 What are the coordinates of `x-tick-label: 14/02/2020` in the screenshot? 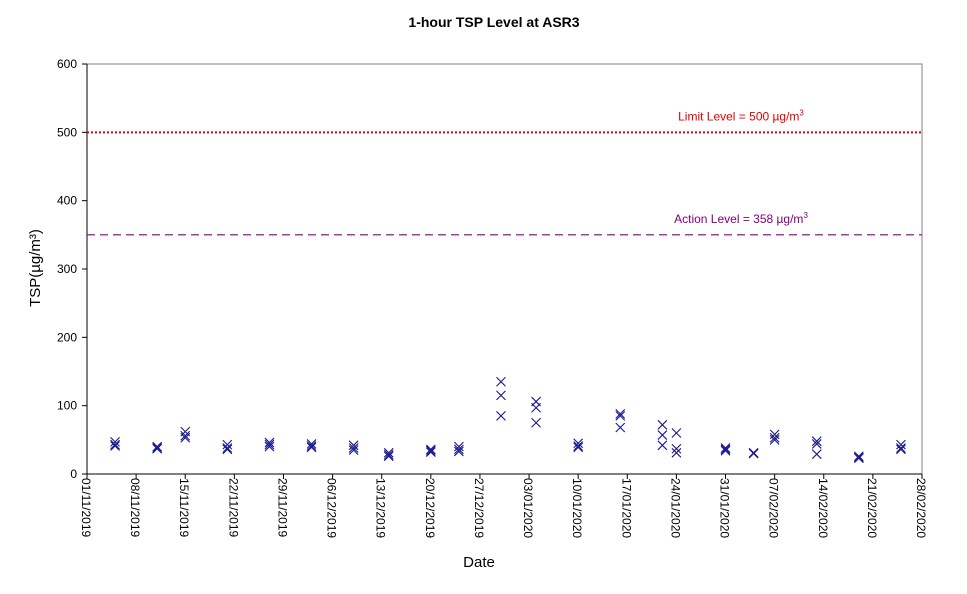 It's located at (823, 508).